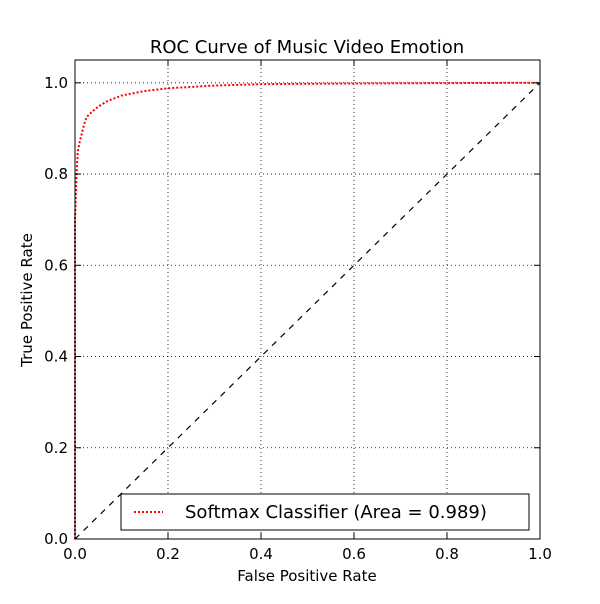 This screenshot has height=604, width=600. I want to click on y-tick-label: 0.0, so click(56, 539).